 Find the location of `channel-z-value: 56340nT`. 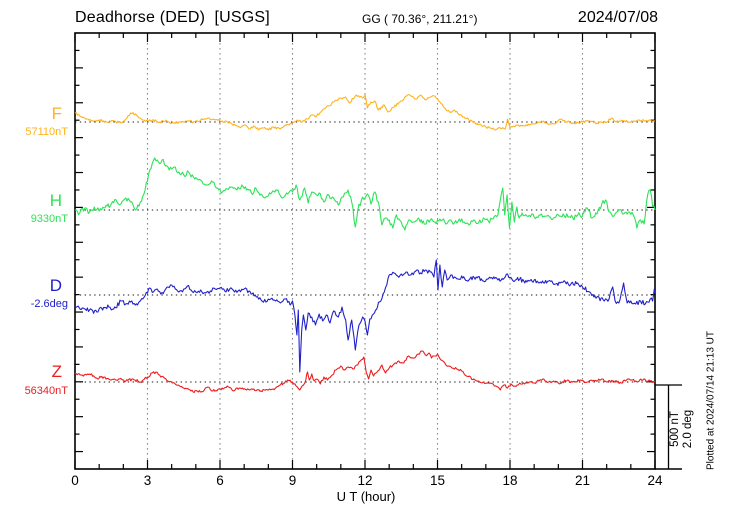

channel-z-value: 56340nT is located at coordinates (46, 391).